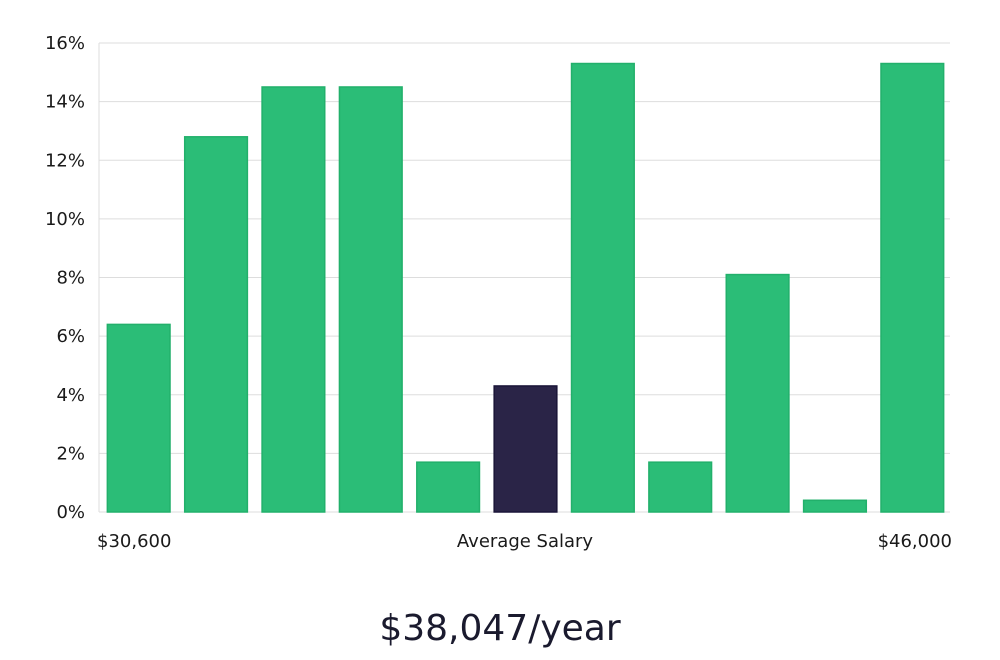 This screenshot has height=660, width=1000. Describe the element at coordinates (915, 541) in the screenshot. I see `x-label-max: $46,000` at that location.